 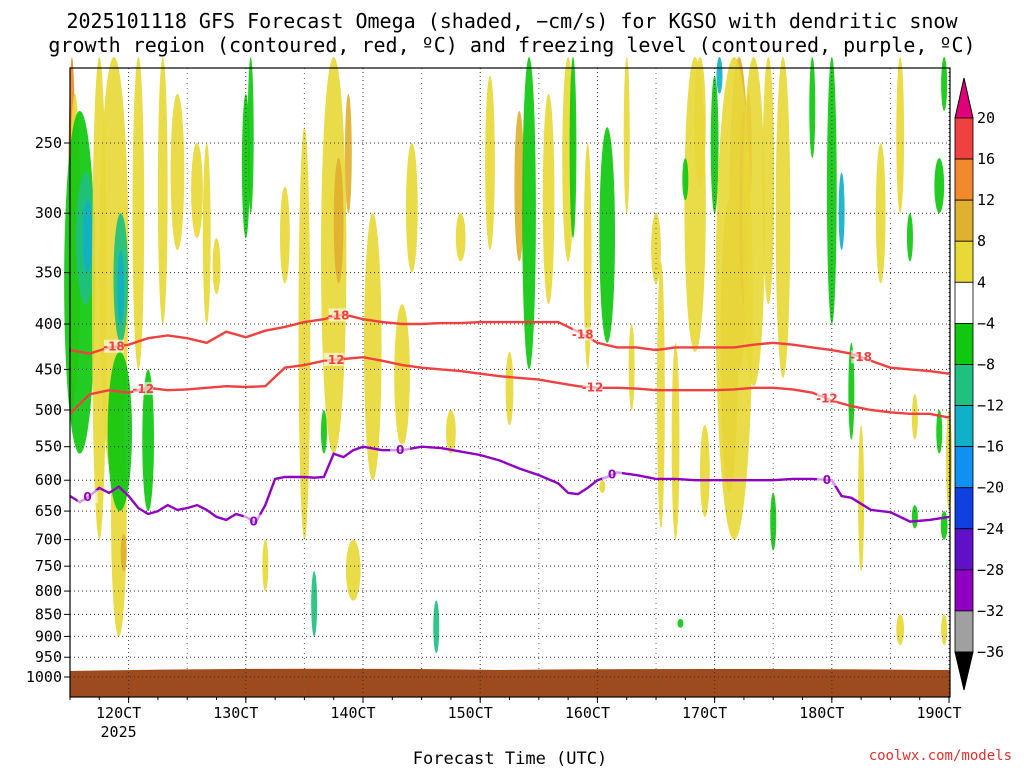 I want to click on y-tick-label: 500, so click(x=48, y=410).